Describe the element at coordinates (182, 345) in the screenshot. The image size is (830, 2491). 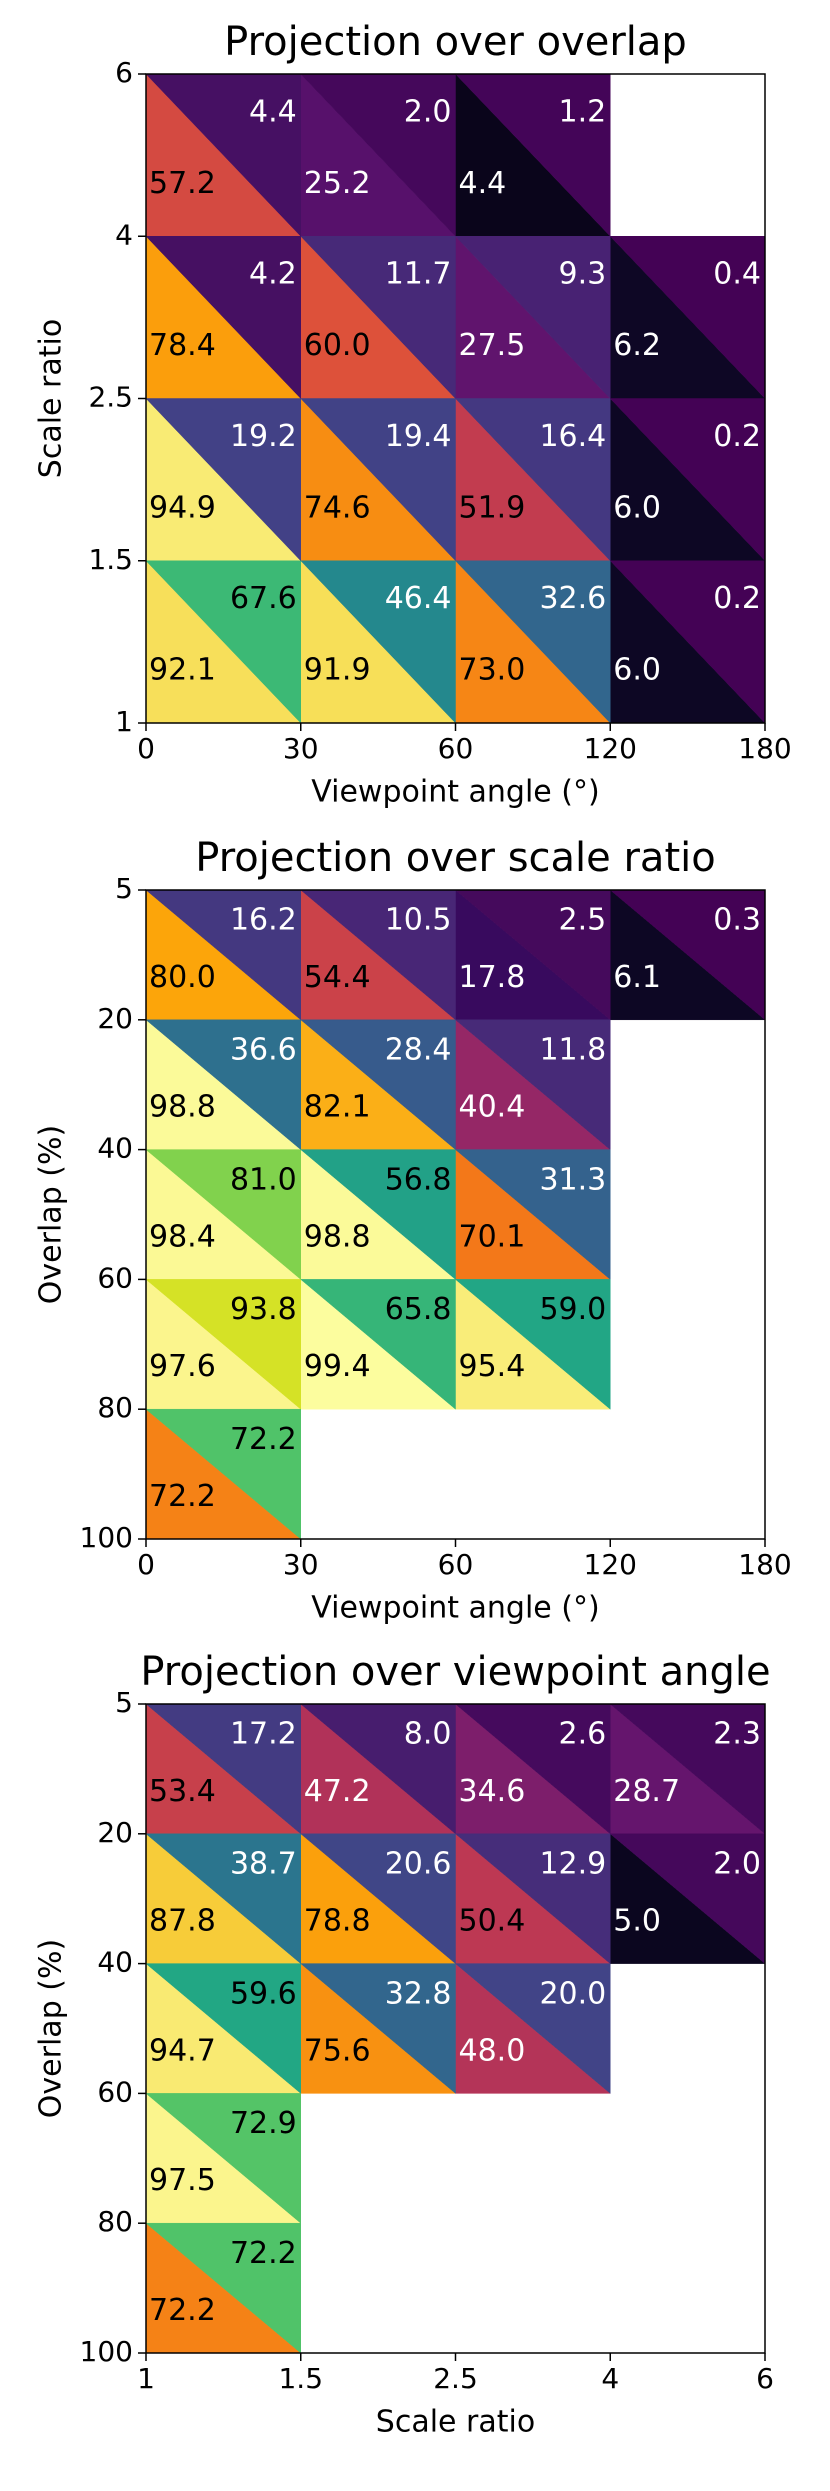
I see `lower-label: 78.4` at that location.